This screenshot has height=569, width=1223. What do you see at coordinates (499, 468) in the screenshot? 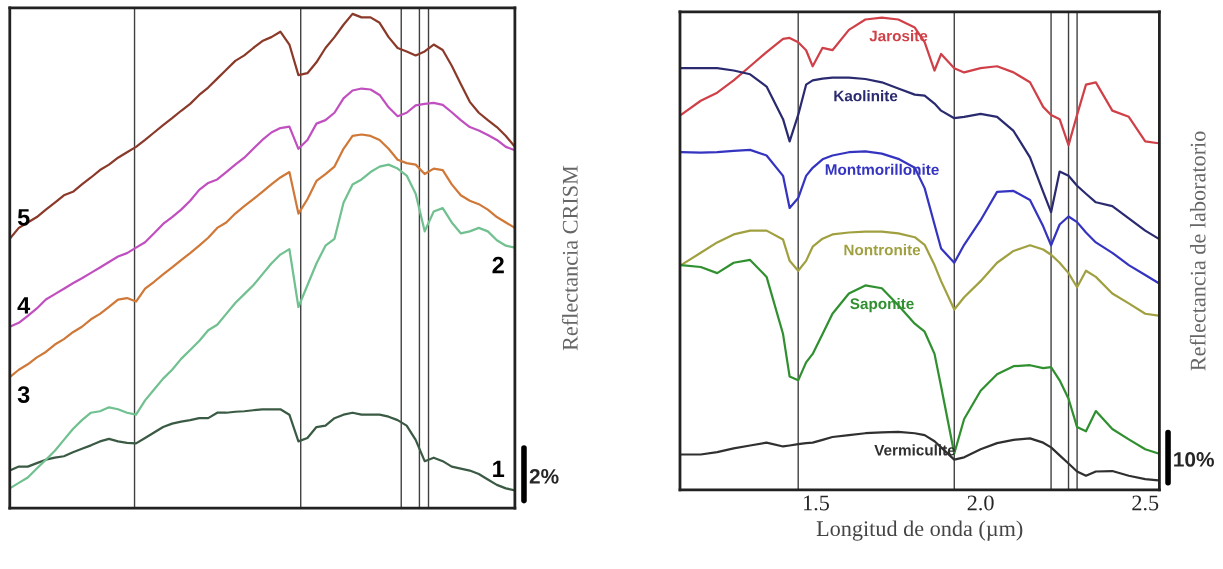
I see `series-label: 1` at bounding box center [499, 468].